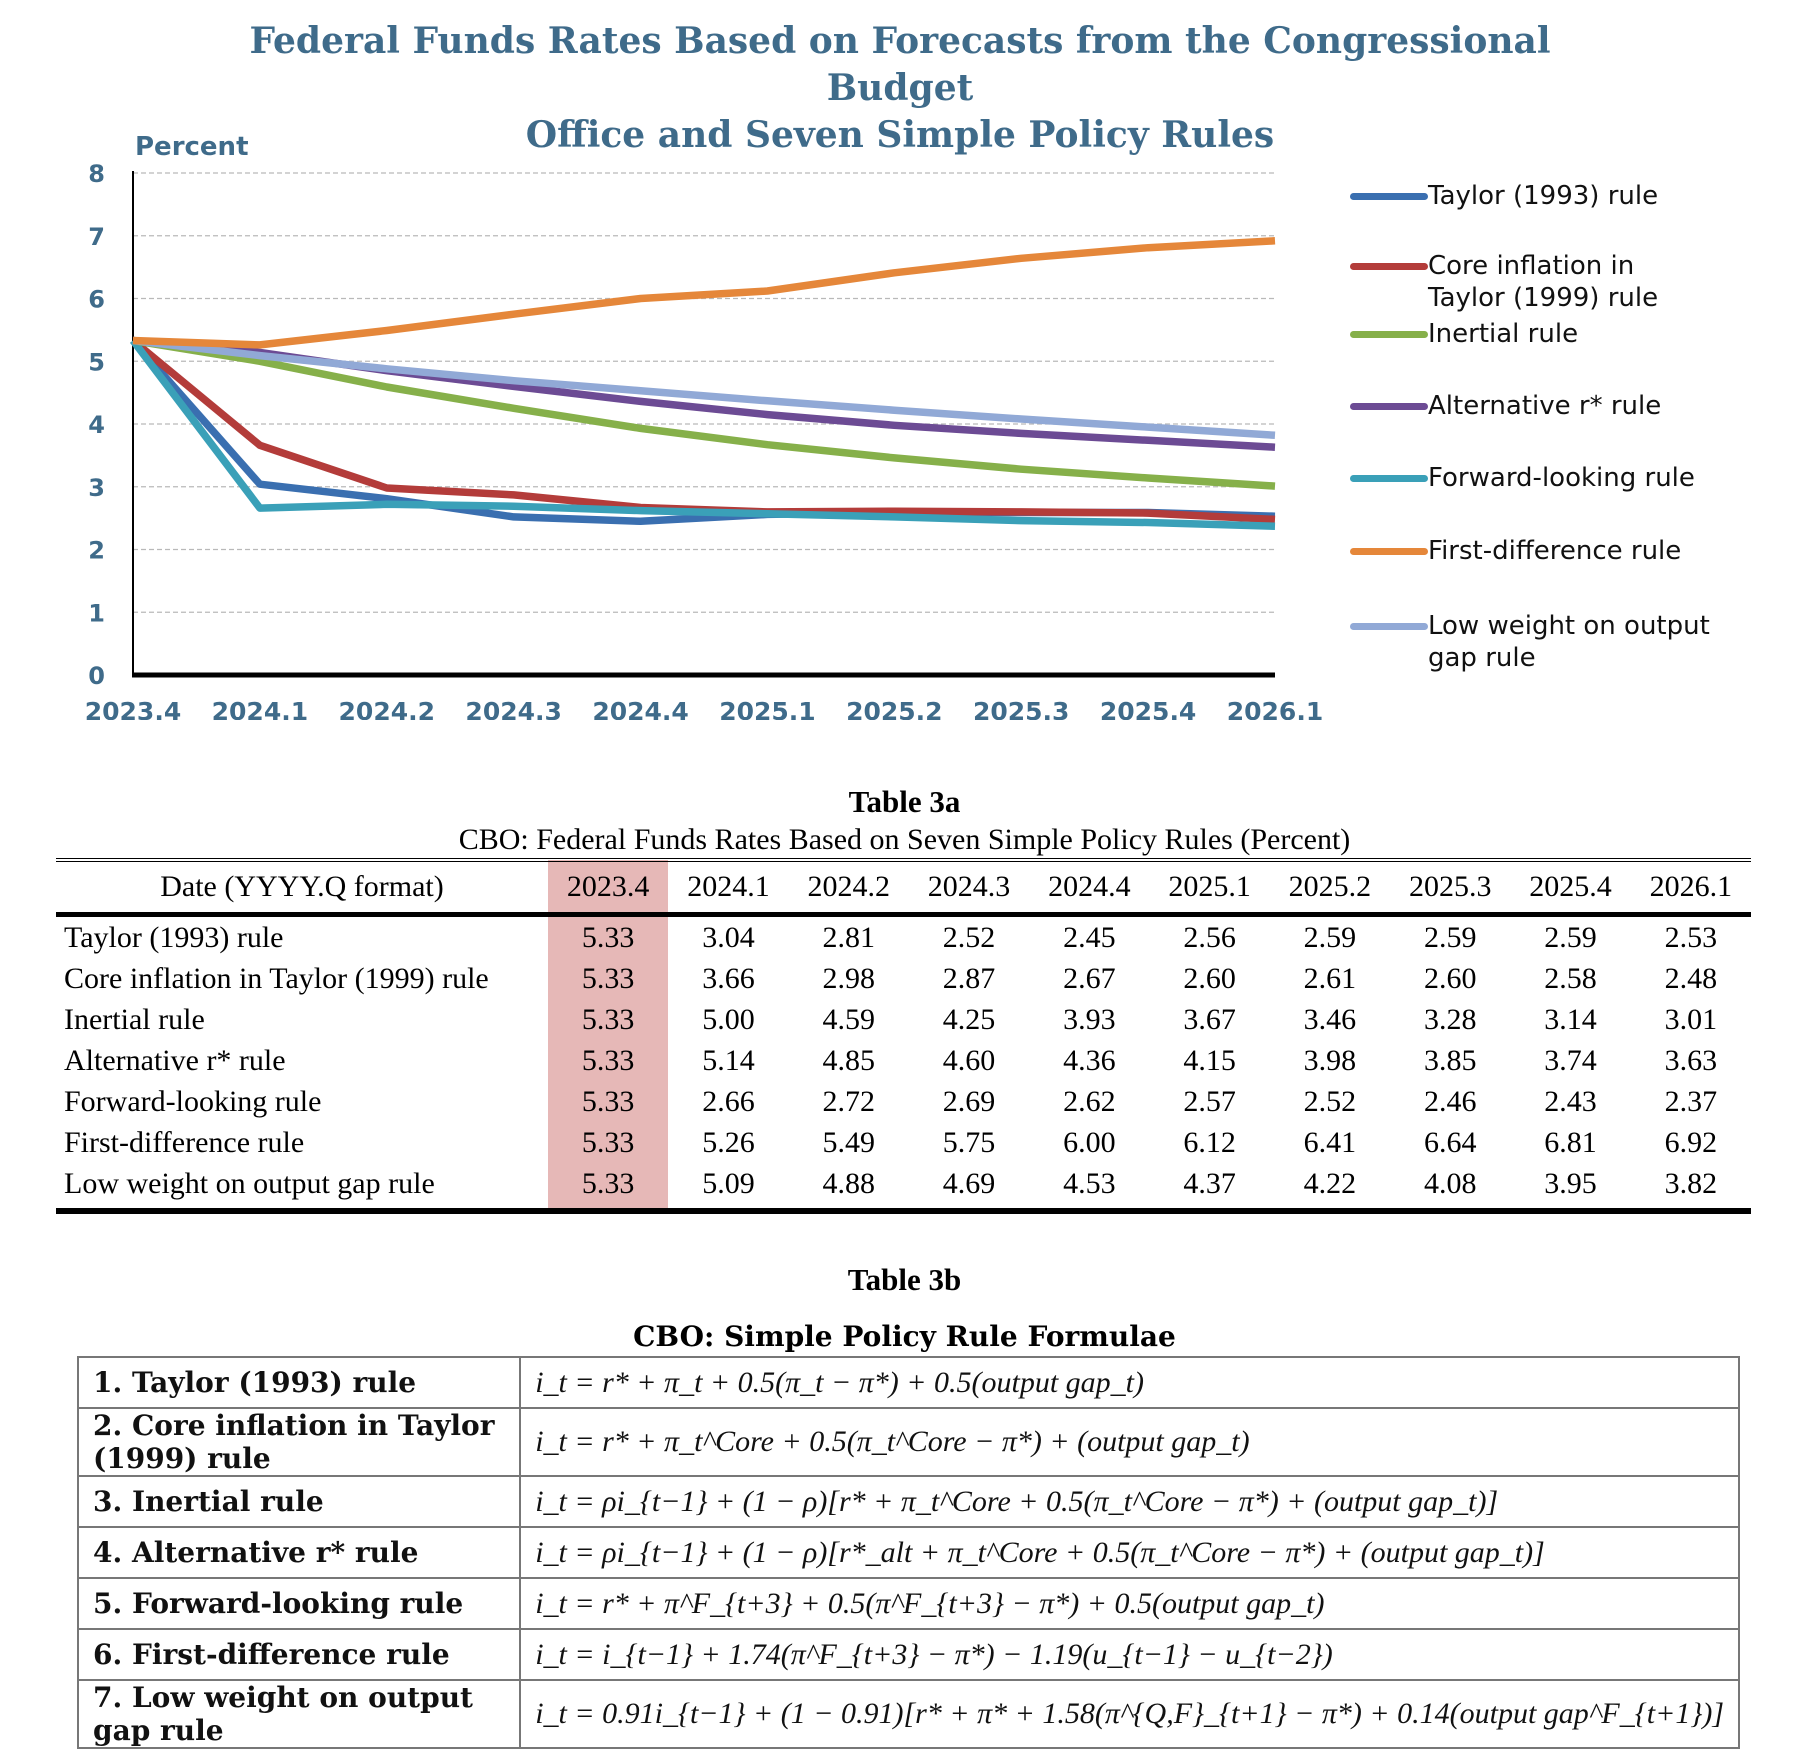  What do you see at coordinates (276, 978) in the screenshot?
I see `rule-name-cell: Core inflation in Taylor (1999) rule` at bounding box center [276, 978].